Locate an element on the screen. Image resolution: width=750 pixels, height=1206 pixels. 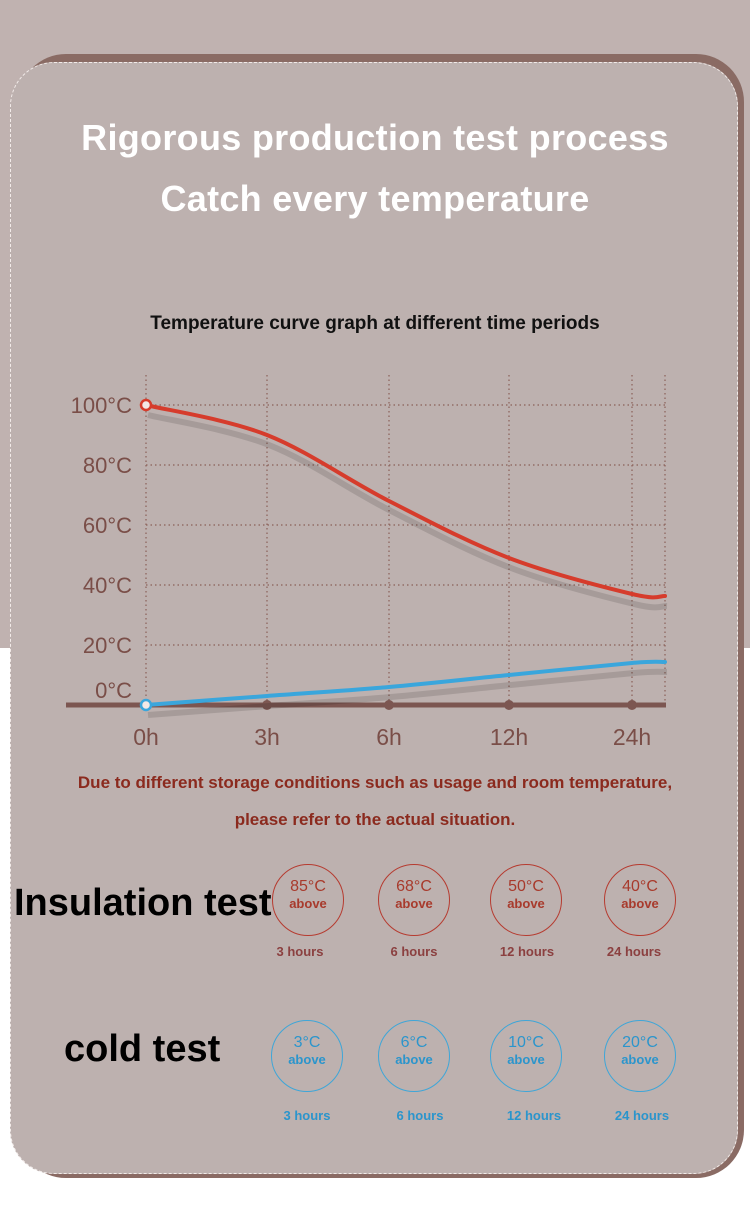
cold-badge: 6°C above is located at coordinates (414, 1056).